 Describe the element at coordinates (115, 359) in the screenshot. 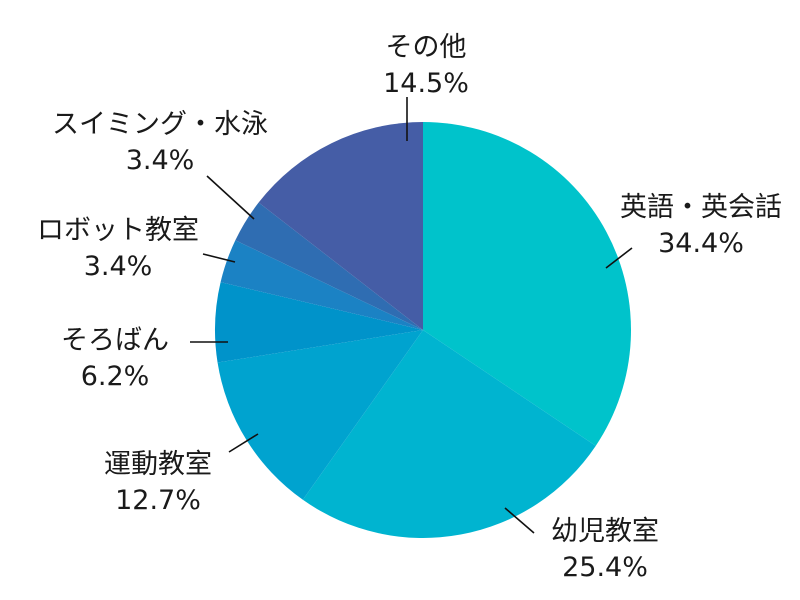

I see `label-soroban: そろばん 6.2%` at that location.